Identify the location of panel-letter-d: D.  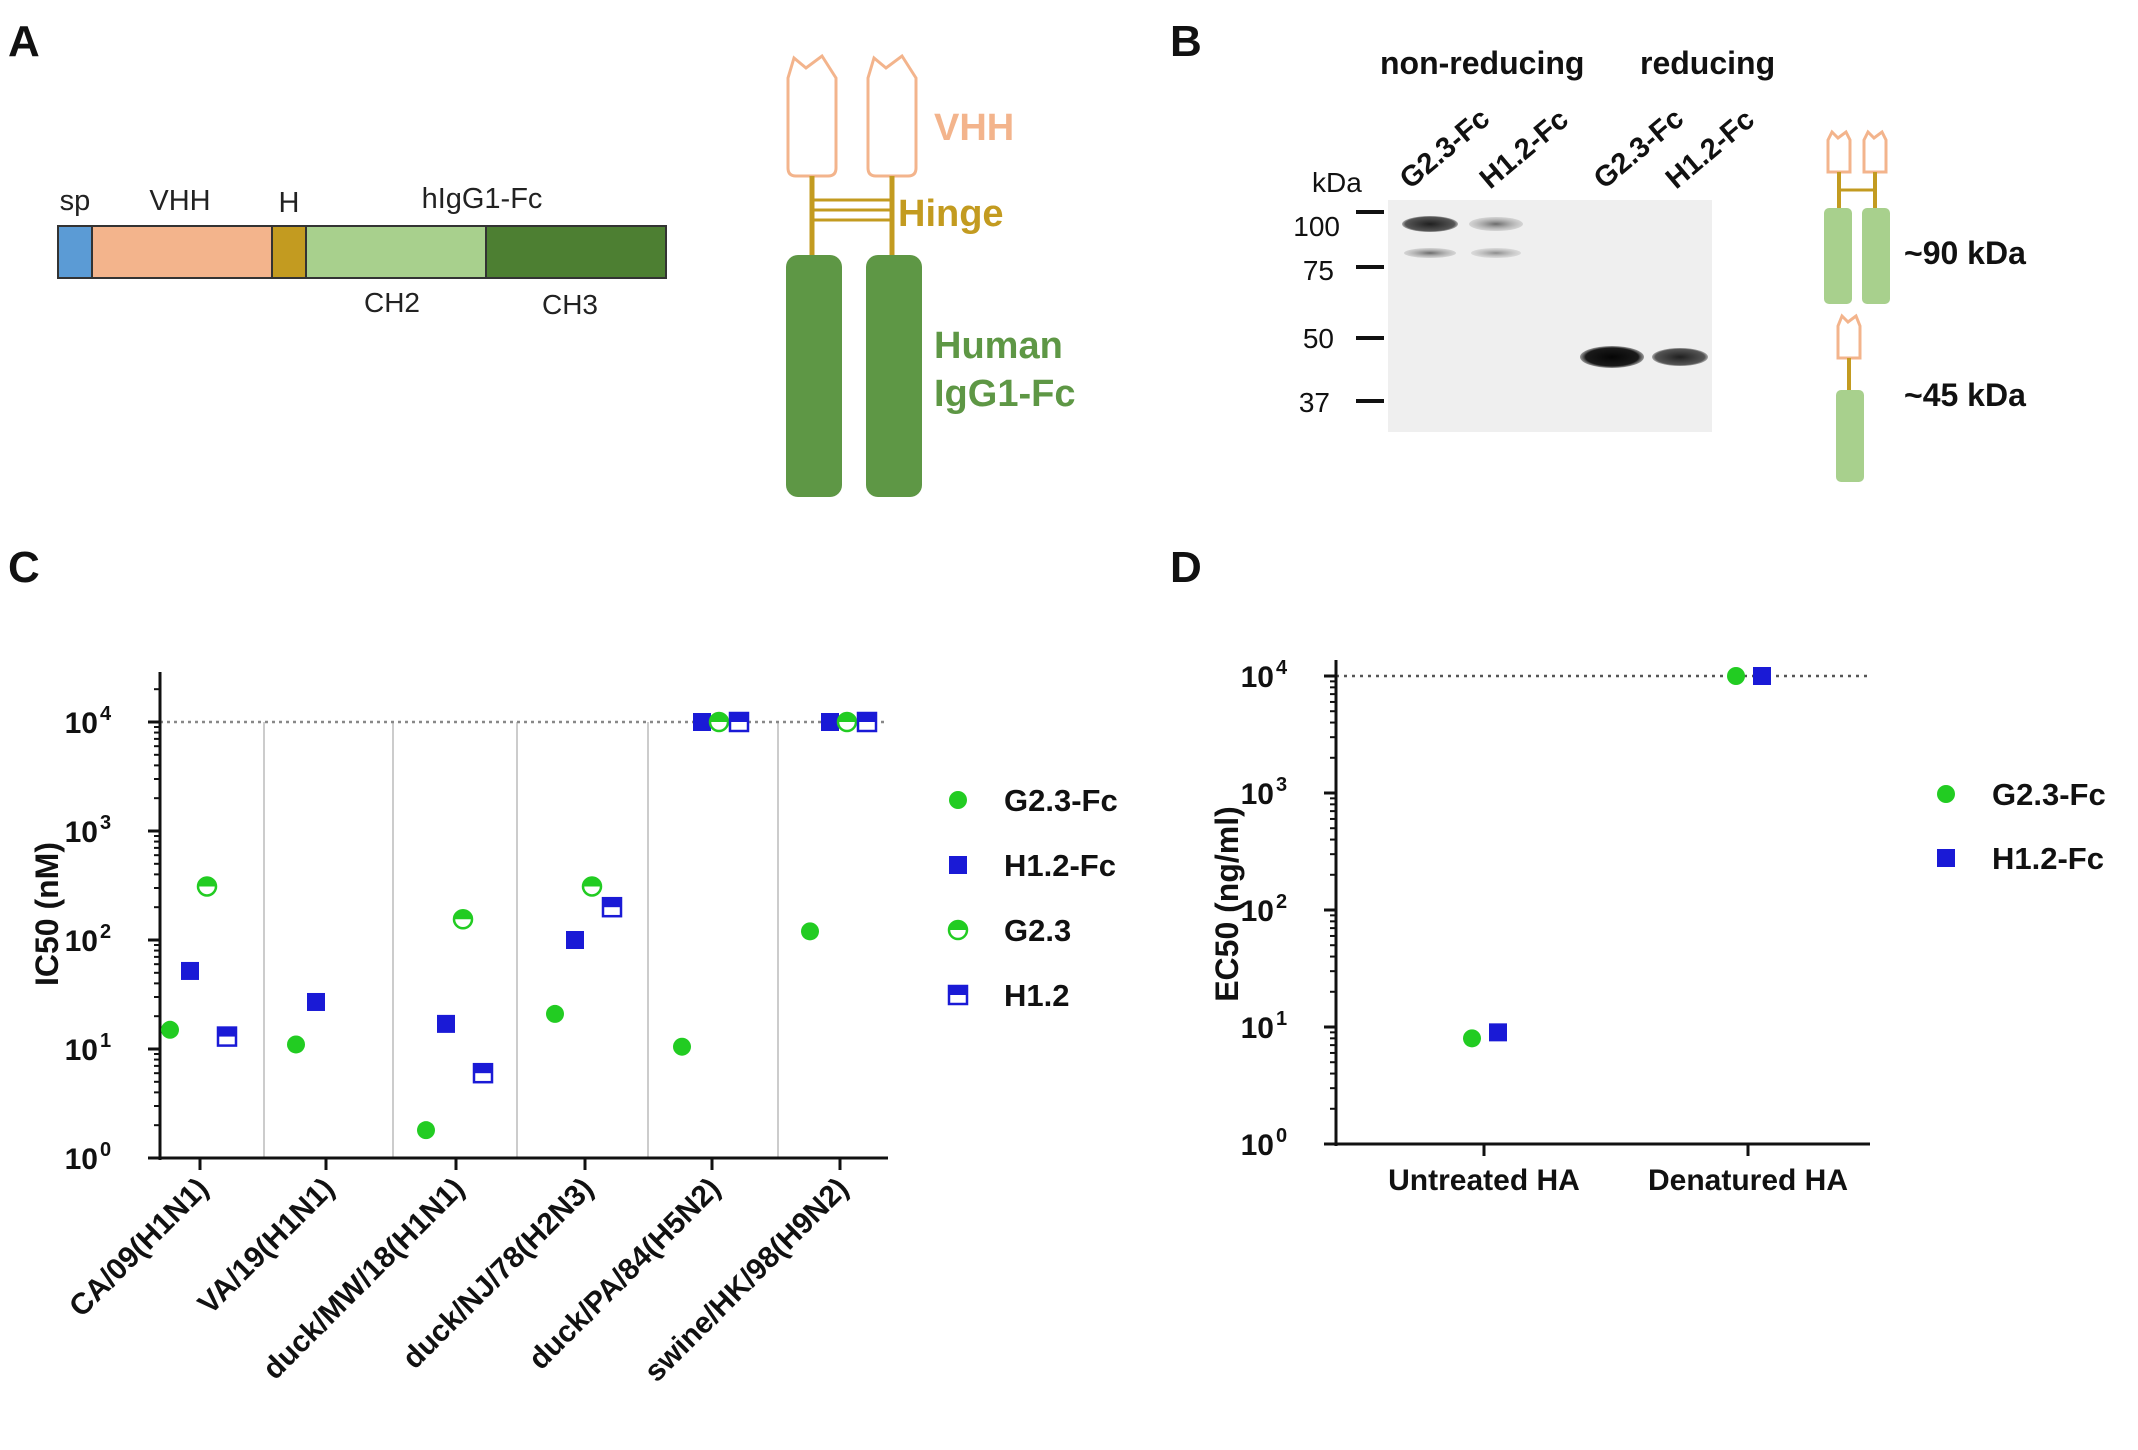
(1186, 567).